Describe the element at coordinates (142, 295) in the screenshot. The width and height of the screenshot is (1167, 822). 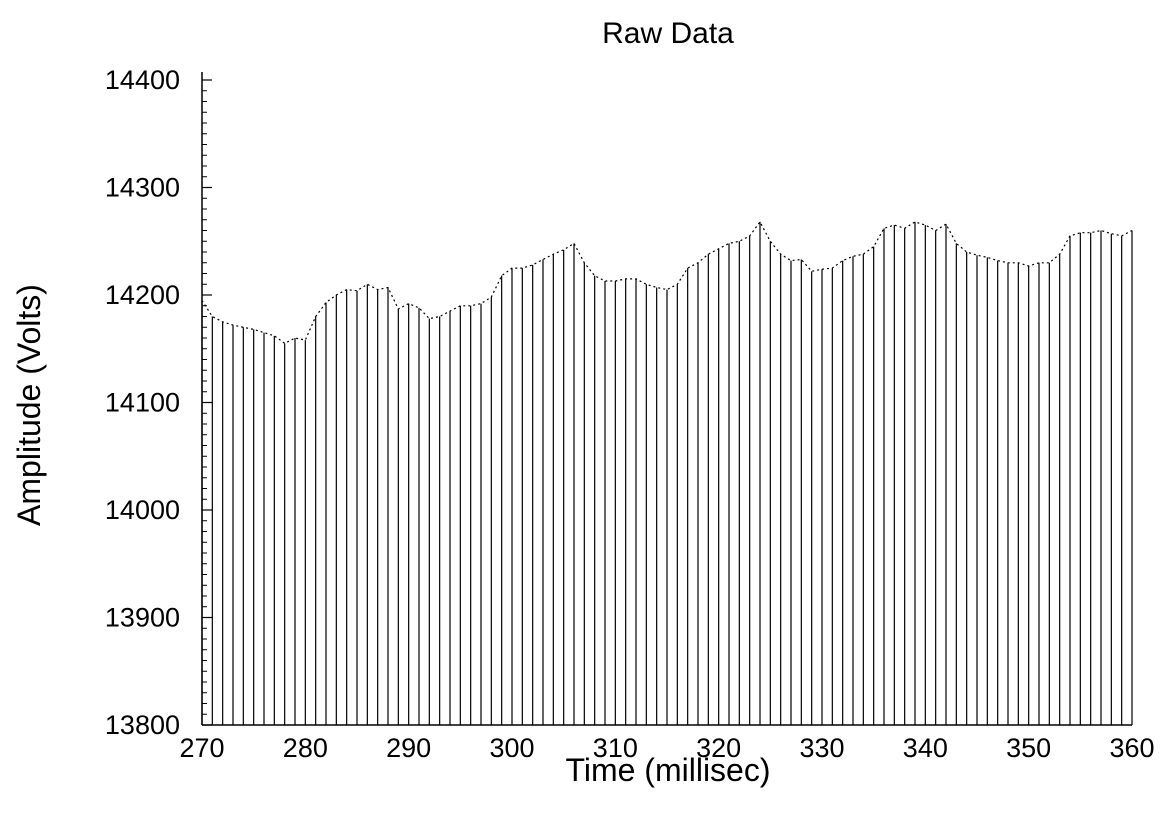
I see `y-tick-label: 14200` at that location.